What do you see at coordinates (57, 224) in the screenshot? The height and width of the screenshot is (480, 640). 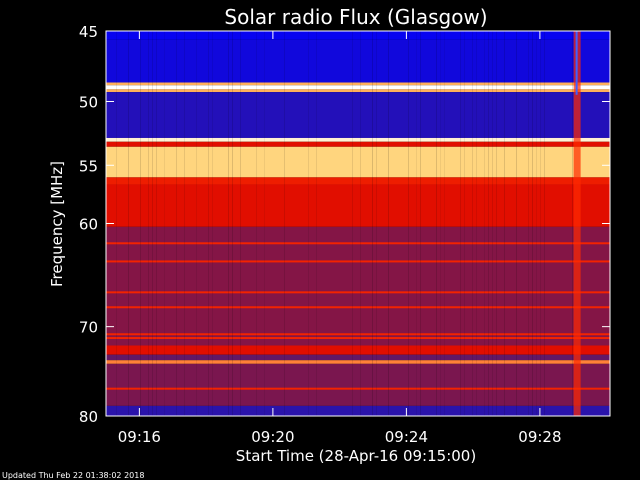 I see `y-axis-label: Frequency [MHz]` at bounding box center [57, 224].